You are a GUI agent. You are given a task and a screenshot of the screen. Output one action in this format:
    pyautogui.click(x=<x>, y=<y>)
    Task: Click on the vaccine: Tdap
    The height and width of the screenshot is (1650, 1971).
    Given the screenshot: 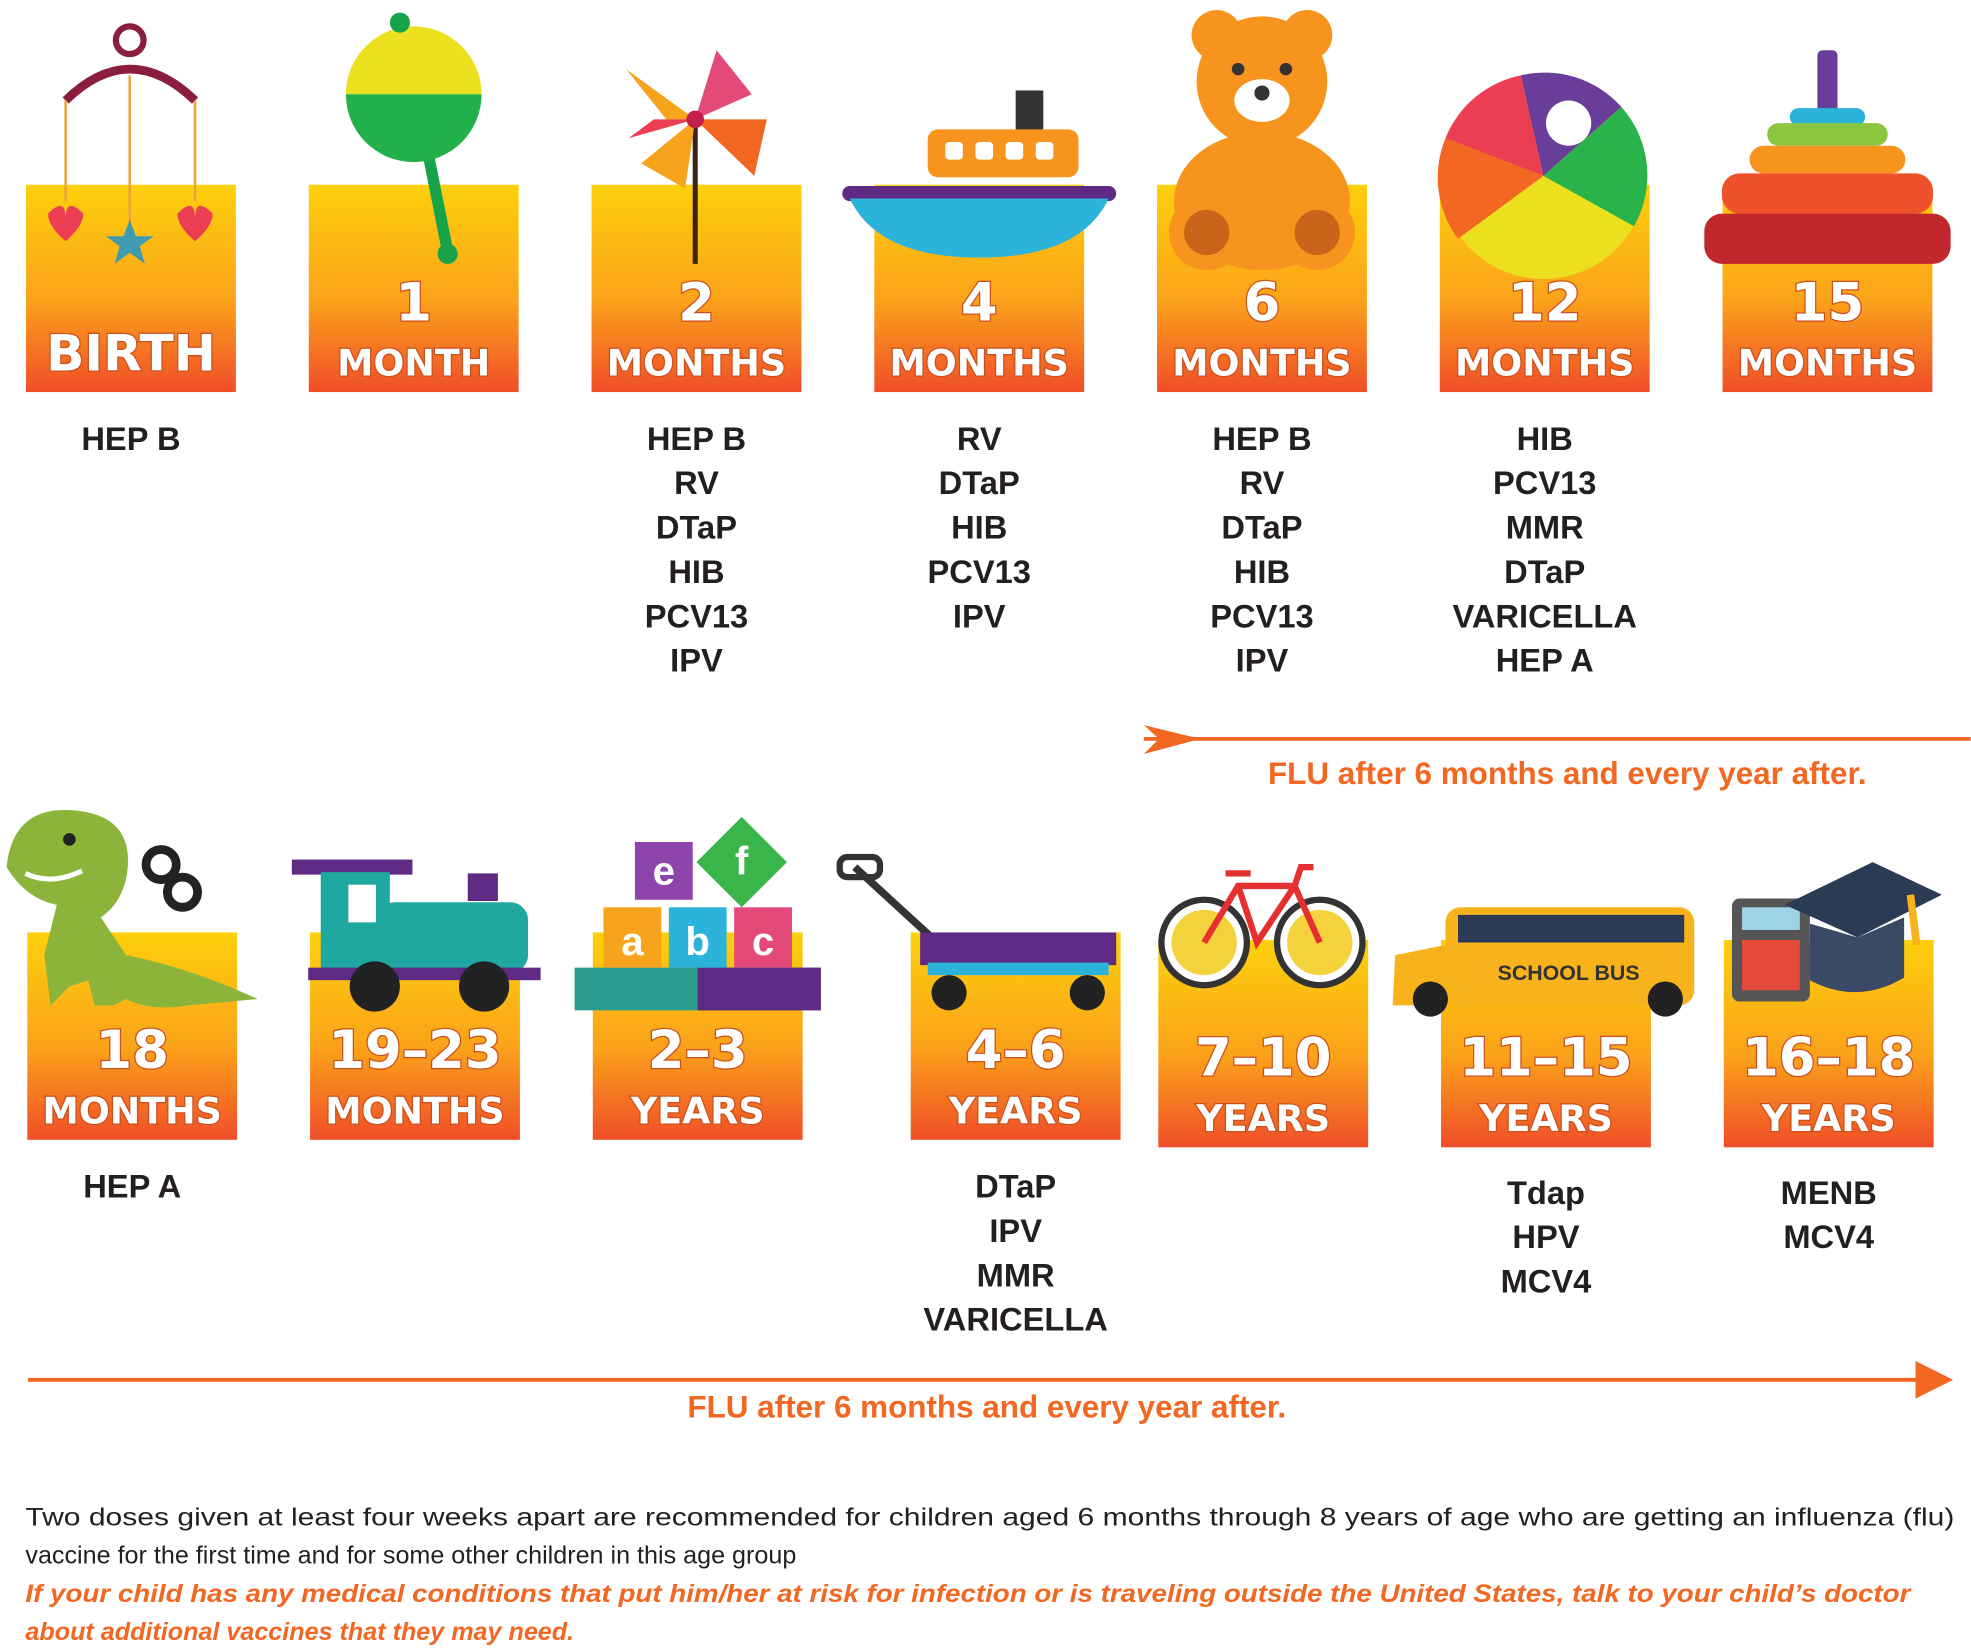 What is the action you would take?
    pyautogui.click(x=1546, y=1192)
    